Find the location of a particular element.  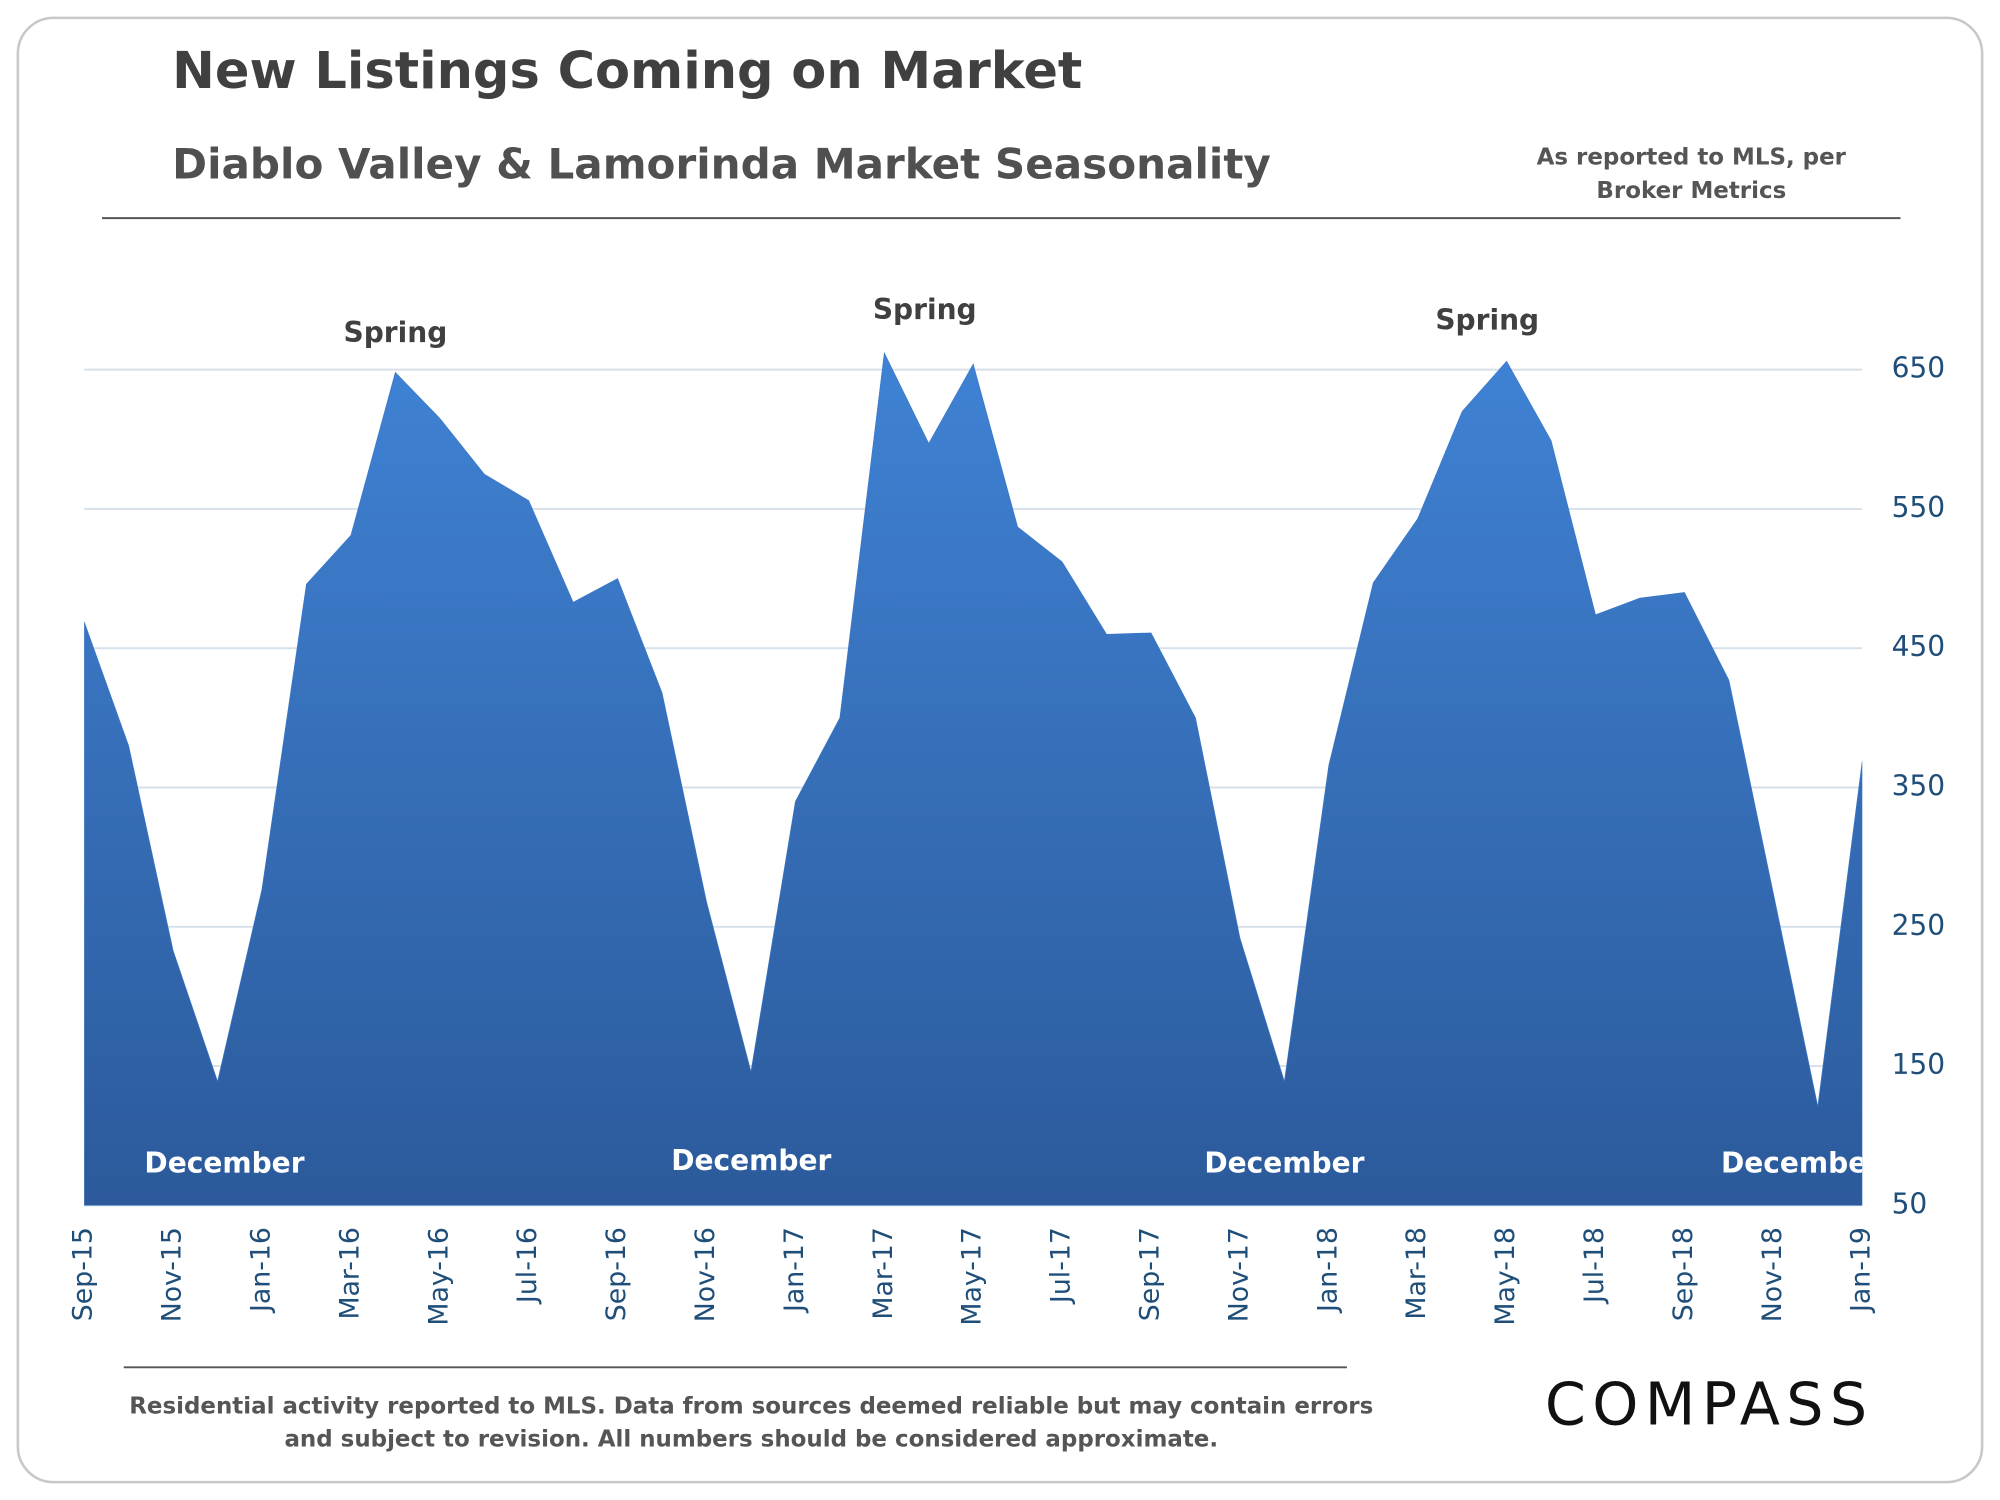

x-tick-label: Sep-15 is located at coordinates (83, 1274).